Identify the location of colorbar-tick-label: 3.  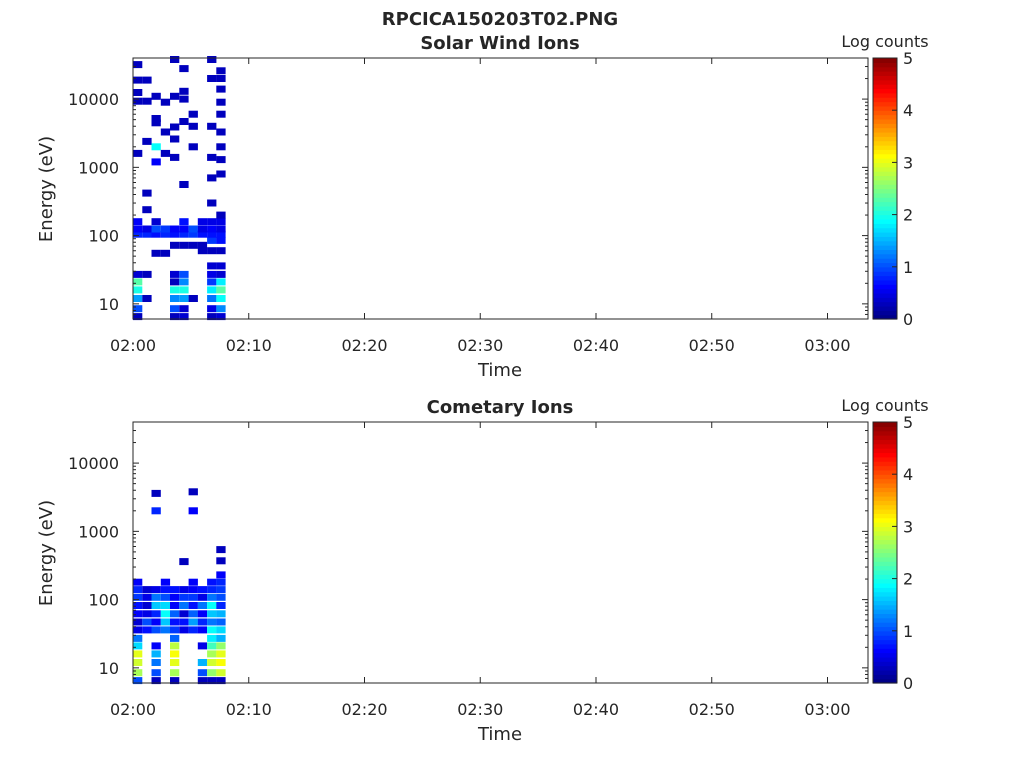
(908, 162).